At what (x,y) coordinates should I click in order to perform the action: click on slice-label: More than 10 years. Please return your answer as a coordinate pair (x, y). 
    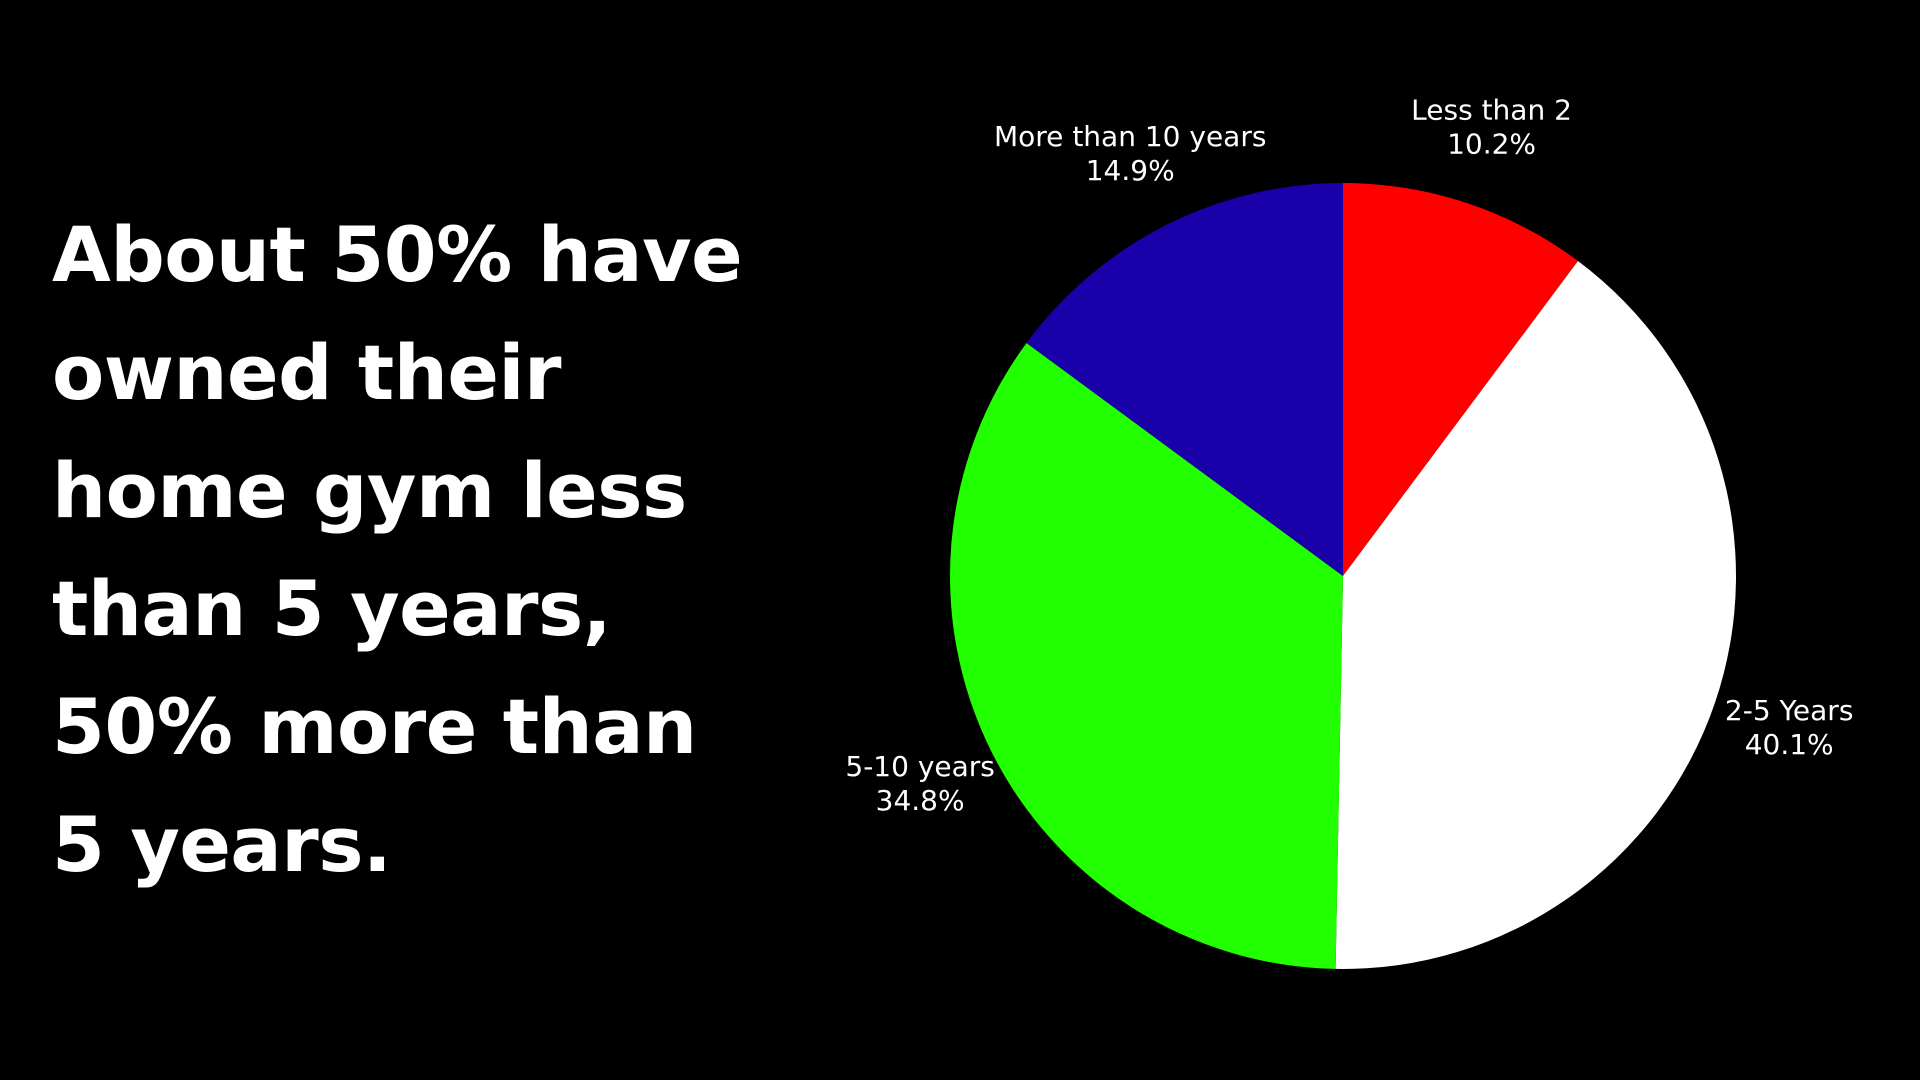
    Looking at the image, I should click on (1130, 136).